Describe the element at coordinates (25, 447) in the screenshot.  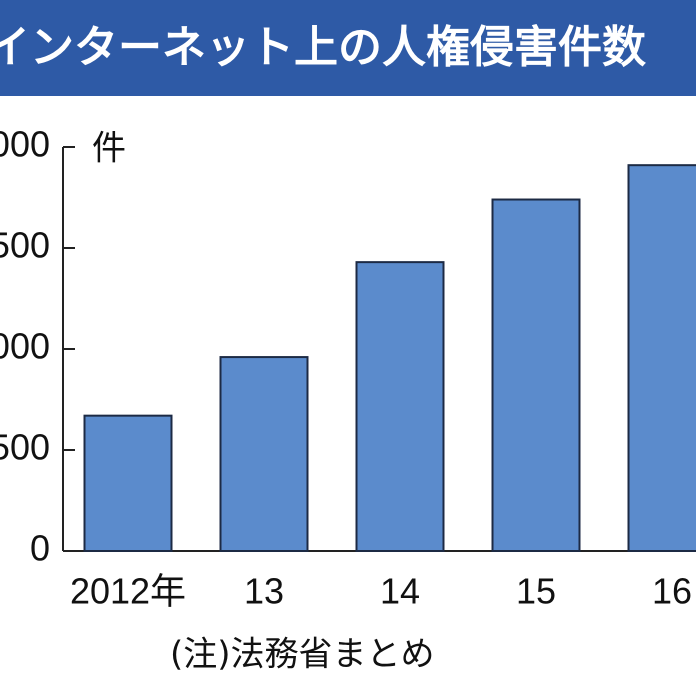
I see `y-tick-label: 500` at that location.